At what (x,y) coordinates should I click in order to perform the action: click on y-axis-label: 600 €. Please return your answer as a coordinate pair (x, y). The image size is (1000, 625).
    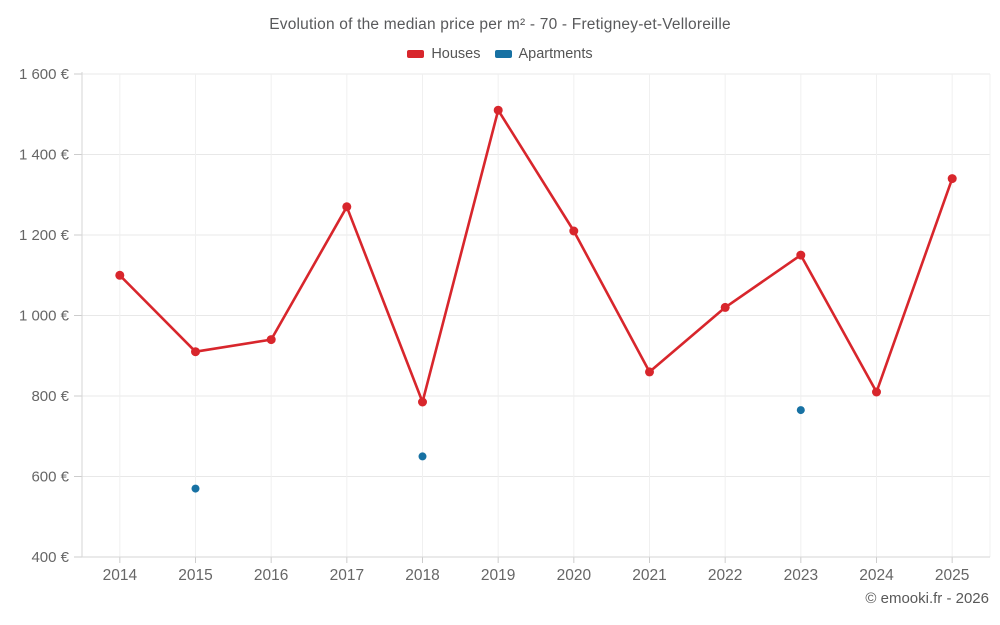
    Looking at the image, I should click on (50, 477).